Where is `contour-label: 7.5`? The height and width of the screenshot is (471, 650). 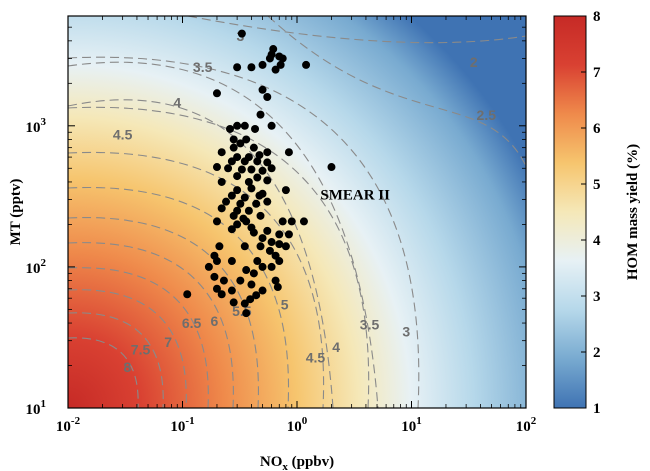 contour-label: 7.5 is located at coordinates (141, 349).